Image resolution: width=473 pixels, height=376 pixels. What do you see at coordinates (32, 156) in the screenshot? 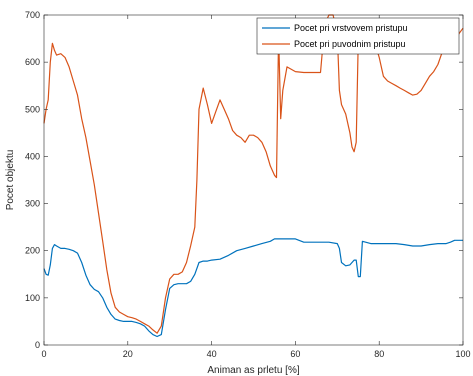
I see `y-tick-label: 400` at bounding box center [32, 156].